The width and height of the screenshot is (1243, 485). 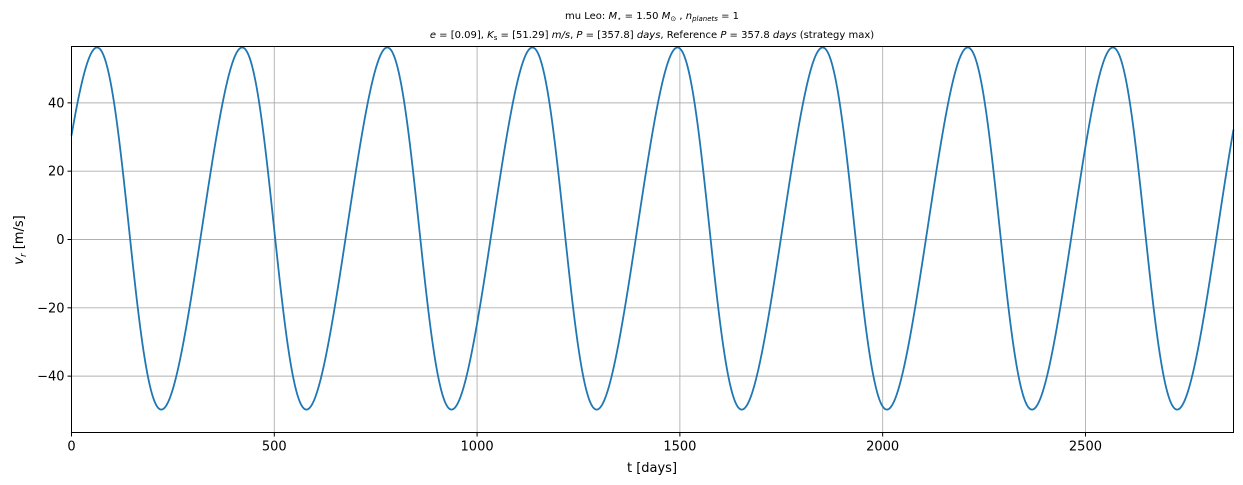 What do you see at coordinates (54, 240) in the screenshot?
I see `y-axis-ticks: −40 −20 0 20 40` at bounding box center [54, 240].